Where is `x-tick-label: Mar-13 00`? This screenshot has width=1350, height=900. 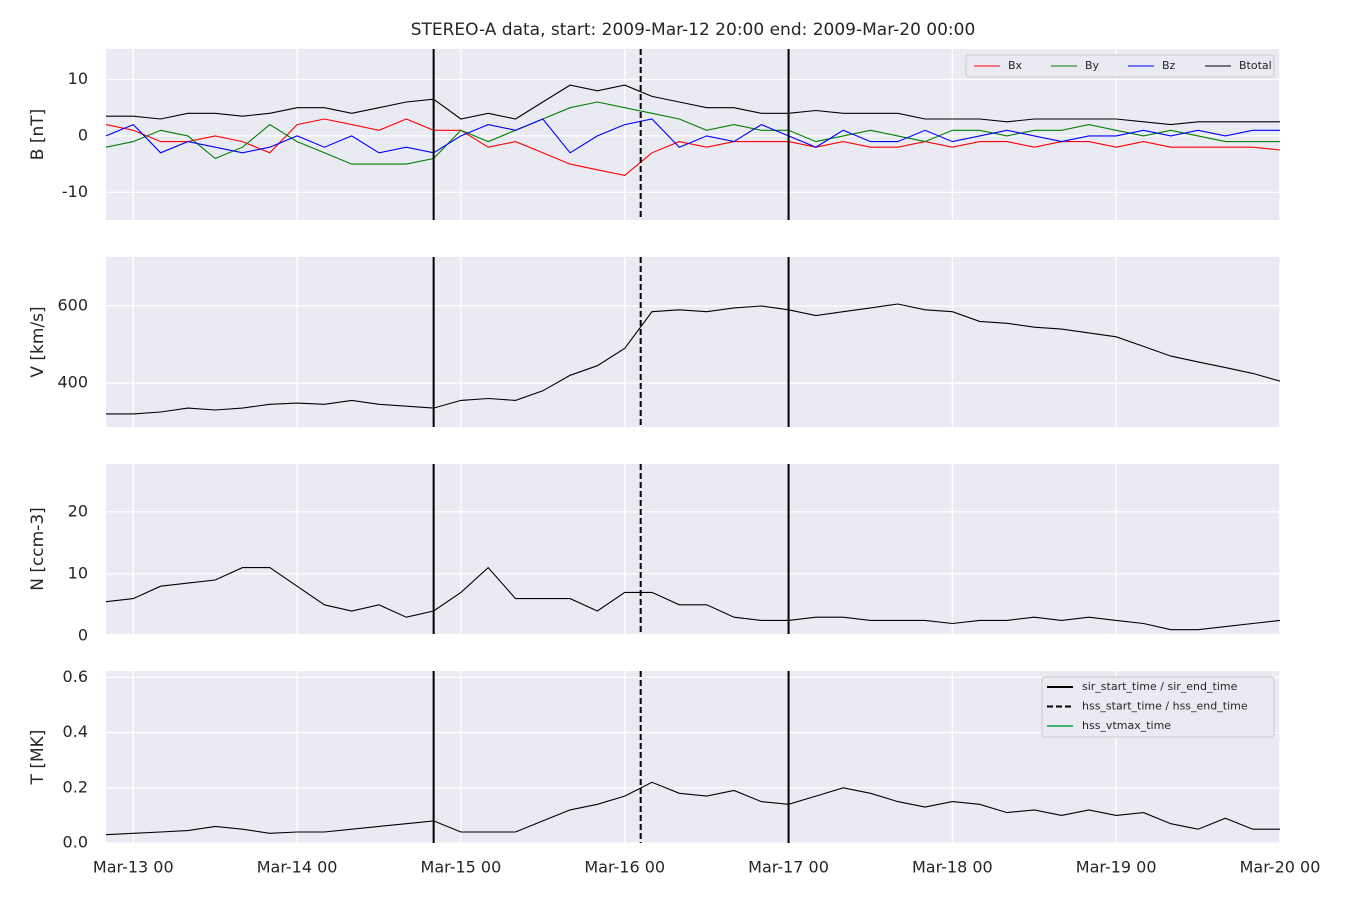 x-tick-label: Mar-13 00 is located at coordinates (133, 867).